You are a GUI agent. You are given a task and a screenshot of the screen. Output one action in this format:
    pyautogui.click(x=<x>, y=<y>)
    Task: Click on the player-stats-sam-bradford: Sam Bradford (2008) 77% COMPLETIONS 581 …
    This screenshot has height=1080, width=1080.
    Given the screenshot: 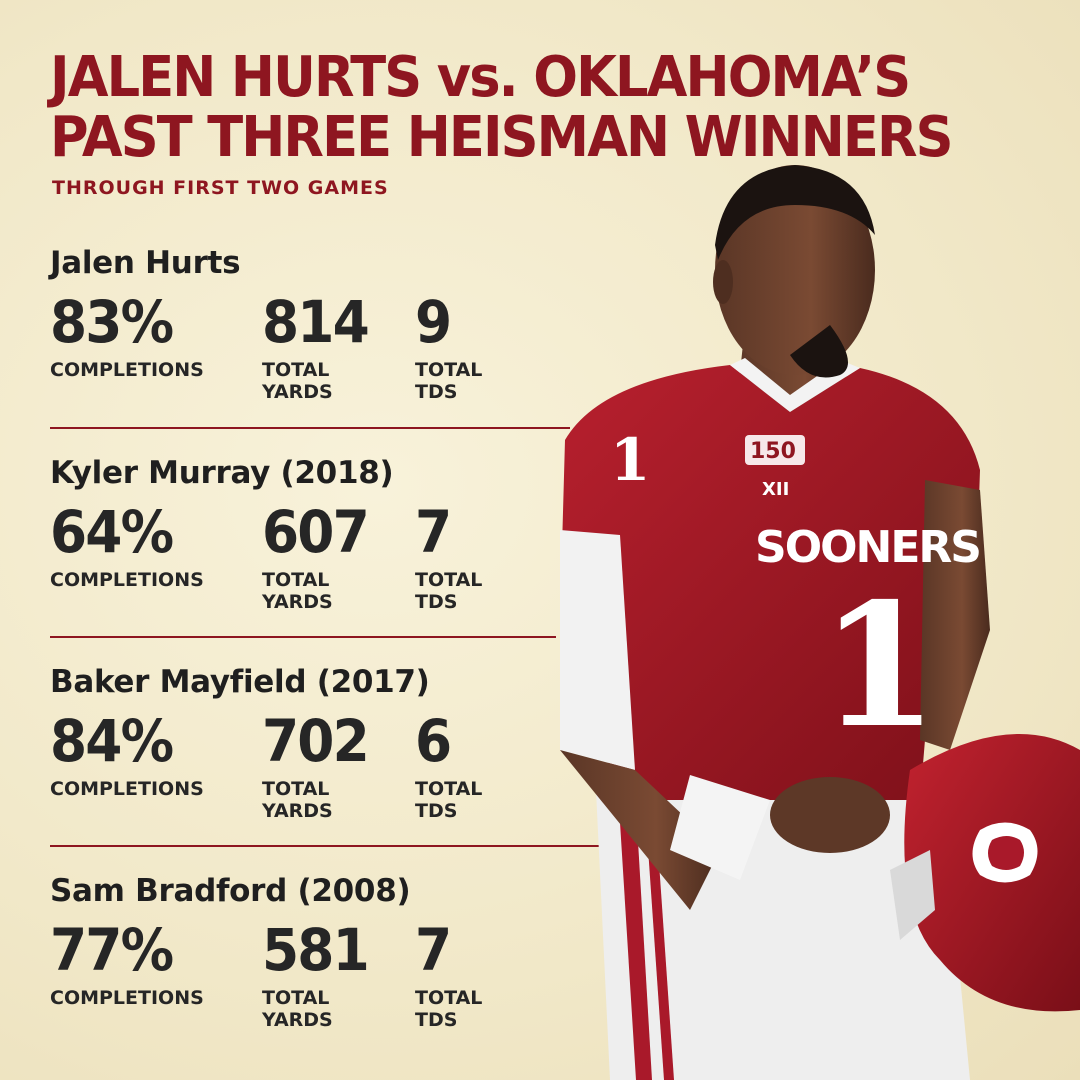 What is the action you would take?
    pyautogui.click(x=310, y=968)
    